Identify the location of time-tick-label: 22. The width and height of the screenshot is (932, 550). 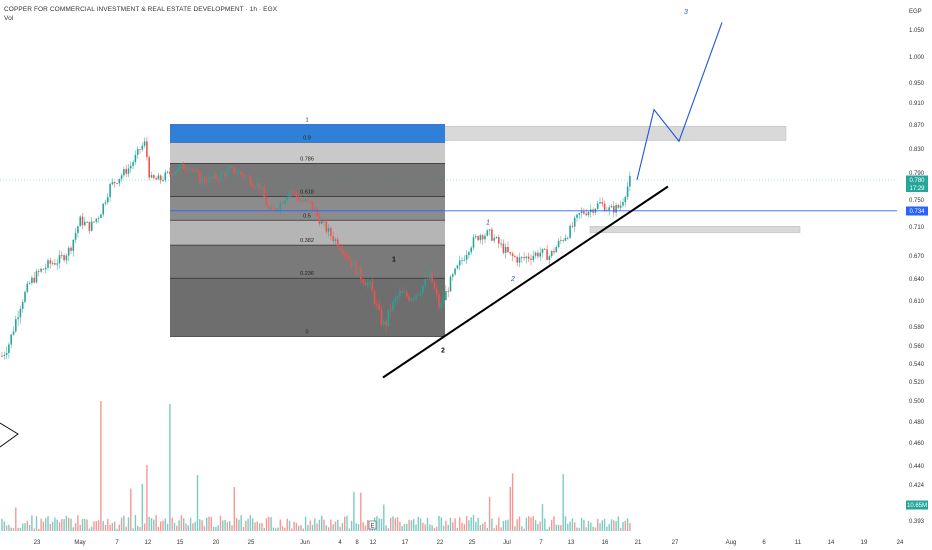
(440, 543).